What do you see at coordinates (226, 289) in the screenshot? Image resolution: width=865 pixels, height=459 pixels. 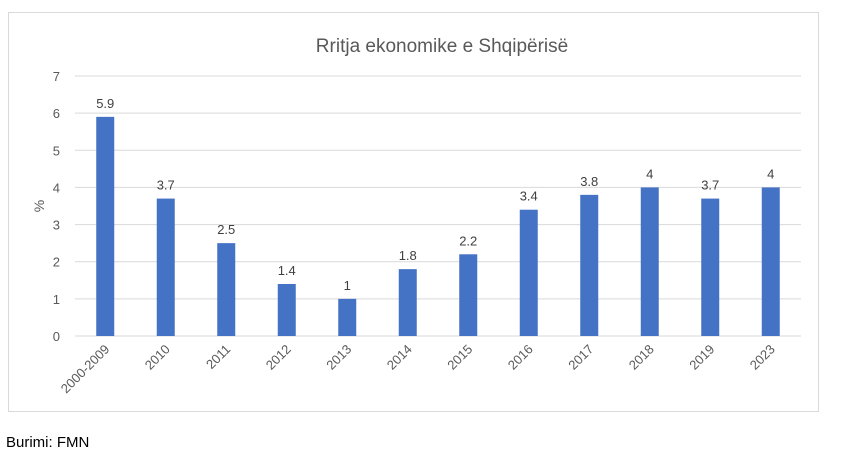 I see `bar-2011` at bounding box center [226, 289].